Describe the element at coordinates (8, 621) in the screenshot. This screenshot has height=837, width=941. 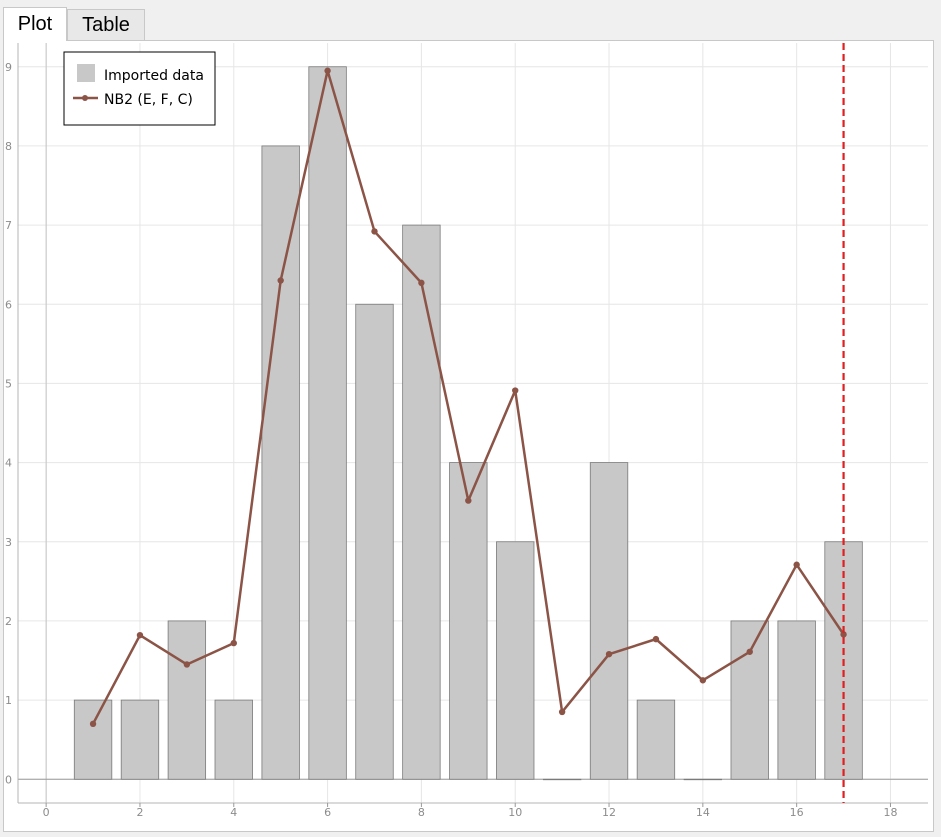
I see `y-tick-label: 2` at that location.